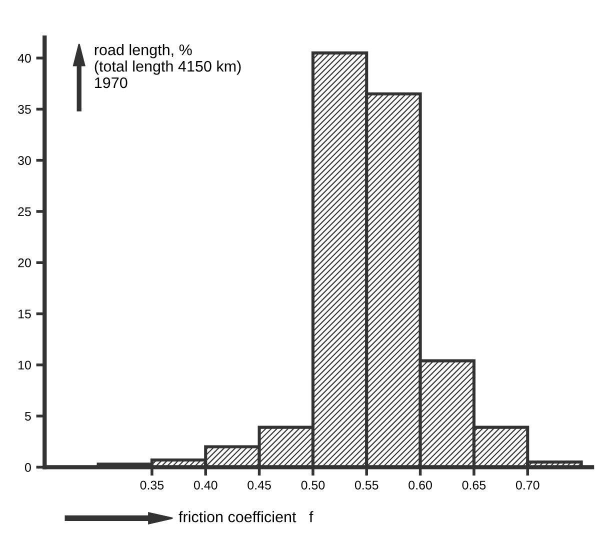  Describe the element at coordinates (24, 109) in the screenshot. I see `y-tick-label: 35` at that location.